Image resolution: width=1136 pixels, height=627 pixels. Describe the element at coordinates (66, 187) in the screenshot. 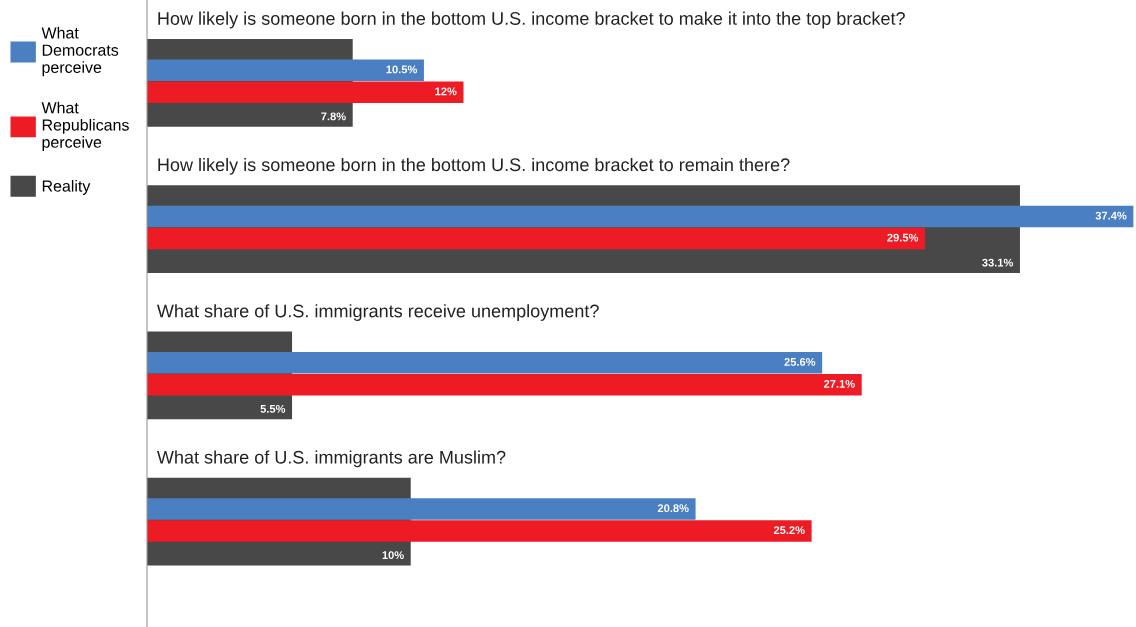

I see `legend-label: Reality` at that location.